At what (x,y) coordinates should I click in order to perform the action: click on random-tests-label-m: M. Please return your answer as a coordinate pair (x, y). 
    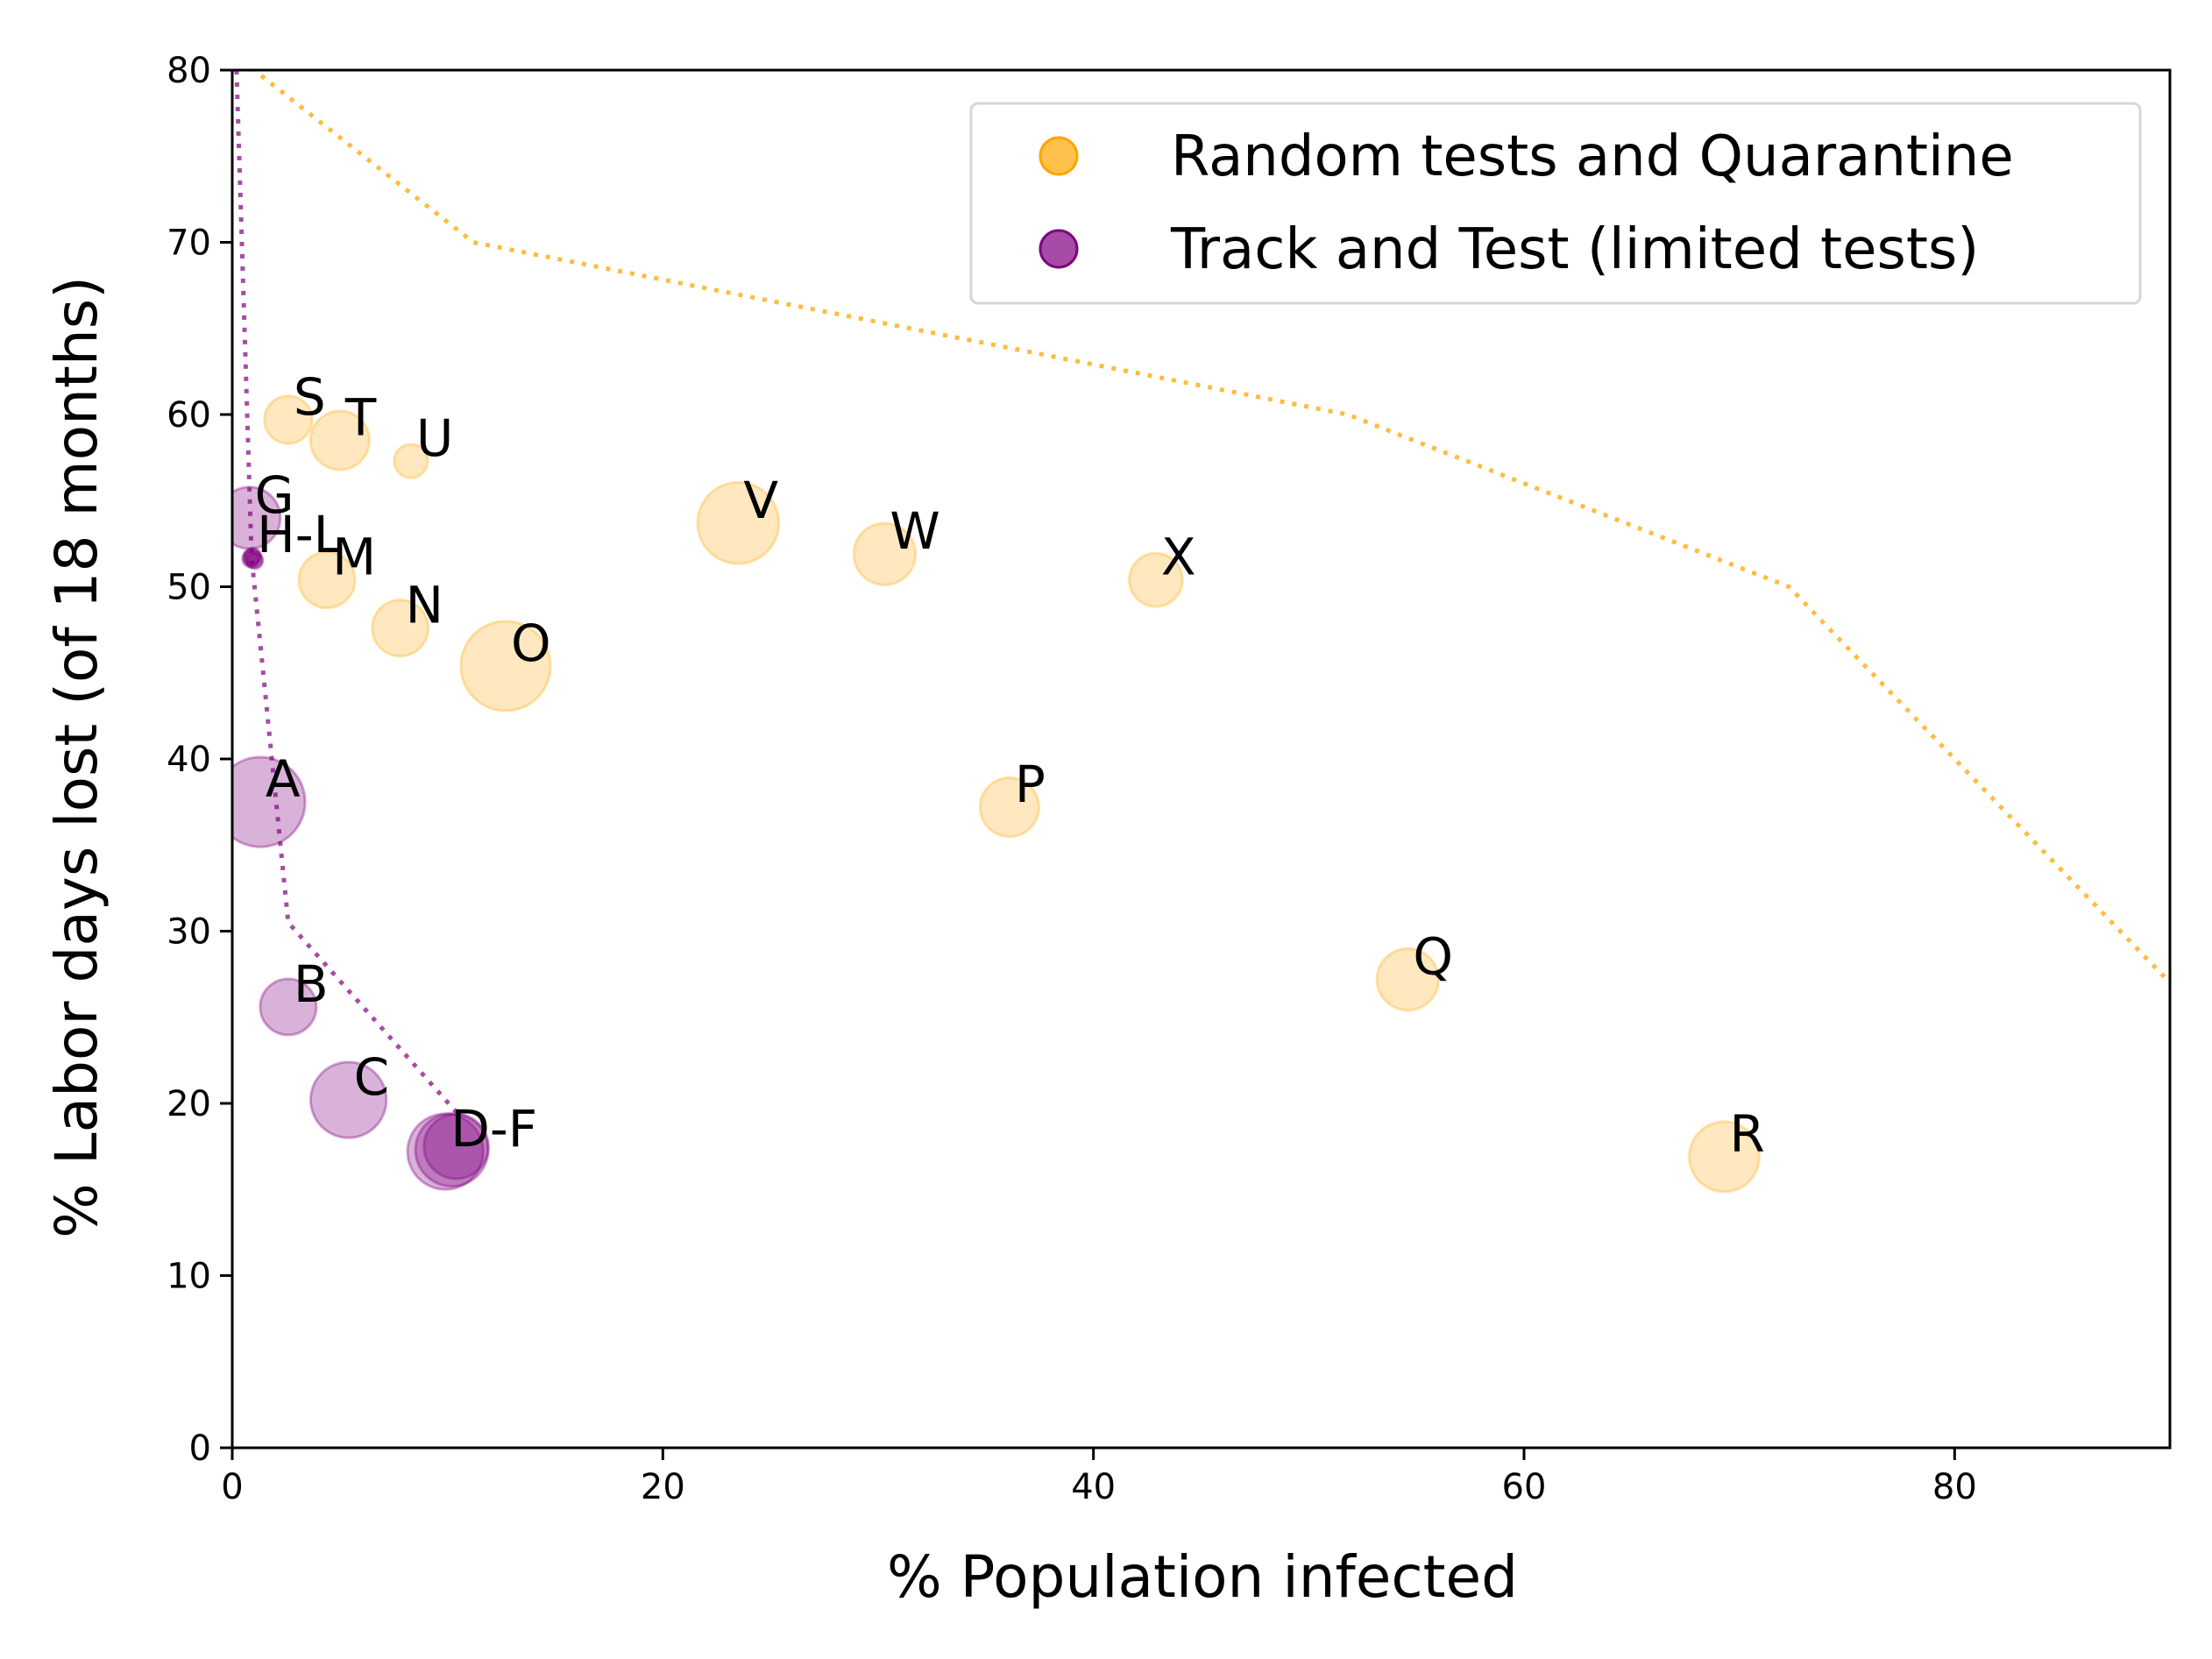
    Looking at the image, I should click on (354, 557).